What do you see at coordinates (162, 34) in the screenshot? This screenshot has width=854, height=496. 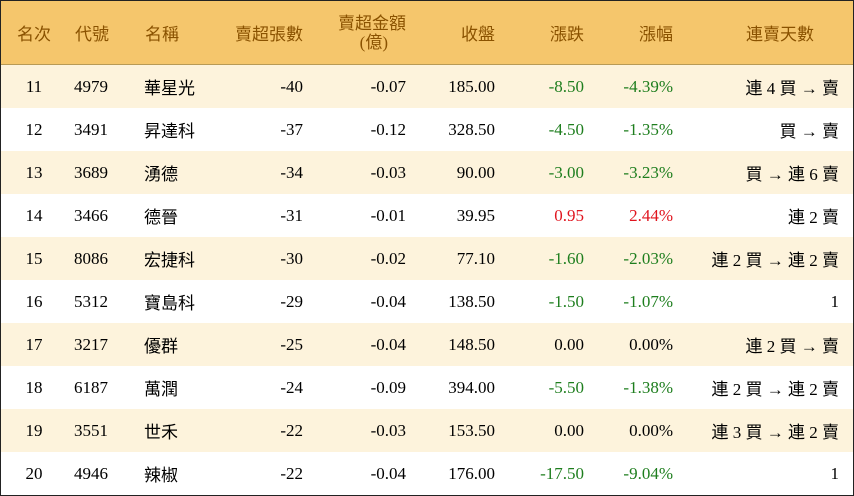 I see `col-header-name: 名稱` at bounding box center [162, 34].